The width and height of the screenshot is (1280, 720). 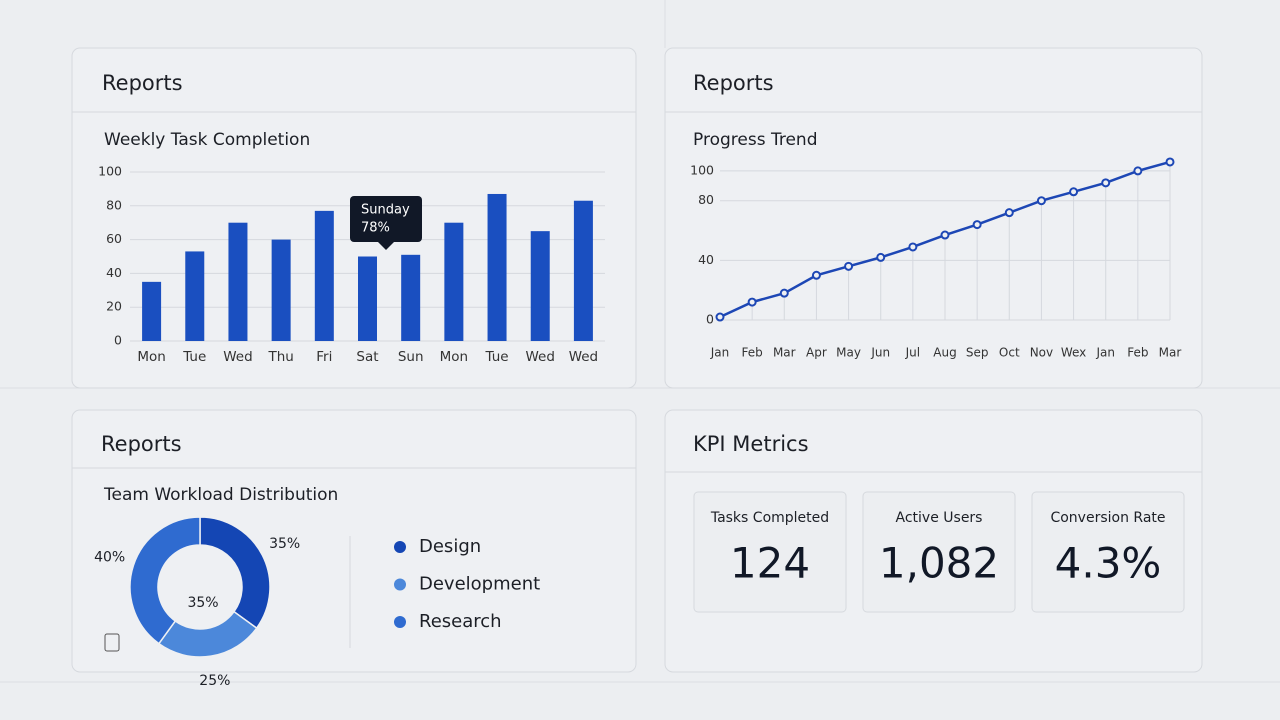 I want to click on segment-label: 35%, so click(x=284, y=544).